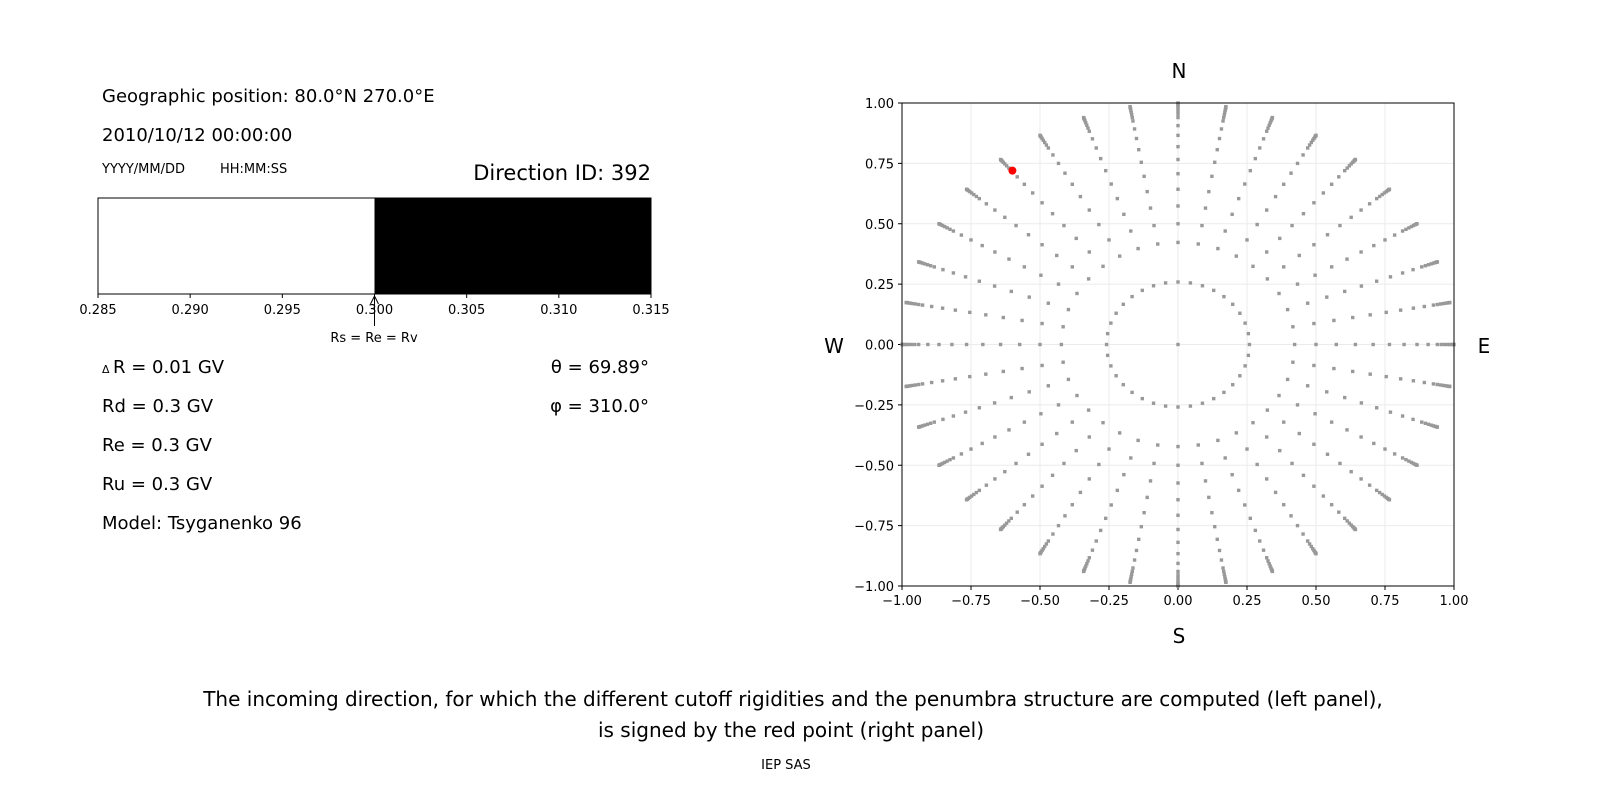  What do you see at coordinates (600, 367) in the screenshot?
I see `theta-value: θ = 69.89°` at bounding box center [600, 367].